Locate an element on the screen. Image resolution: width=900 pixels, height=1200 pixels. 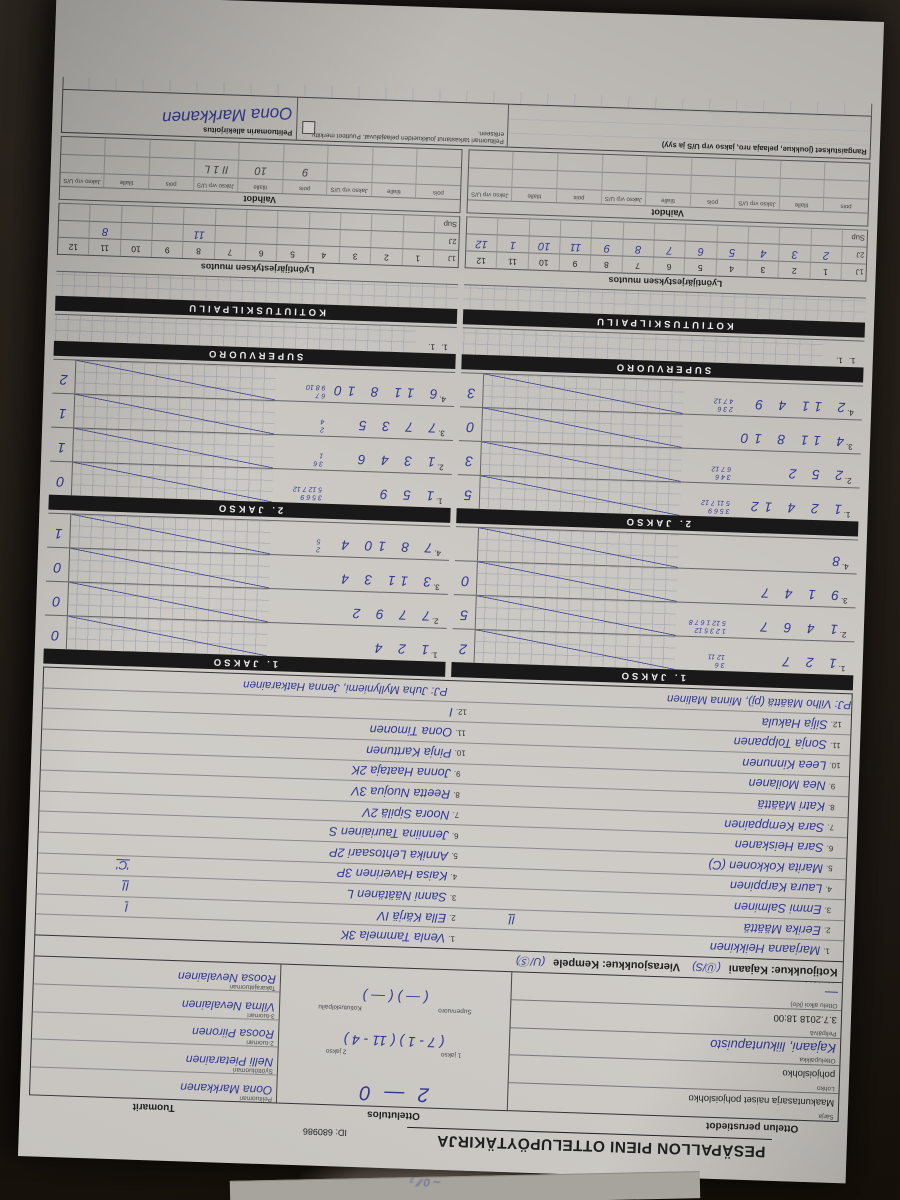
away-player-number: 6. is located at coordinates (455, 835).